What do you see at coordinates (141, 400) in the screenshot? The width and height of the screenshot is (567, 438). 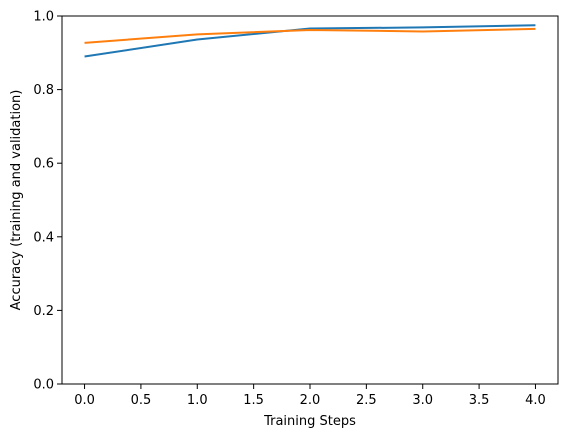 I see `x-tick-label: 0.5` at bounding box center [141, 400].